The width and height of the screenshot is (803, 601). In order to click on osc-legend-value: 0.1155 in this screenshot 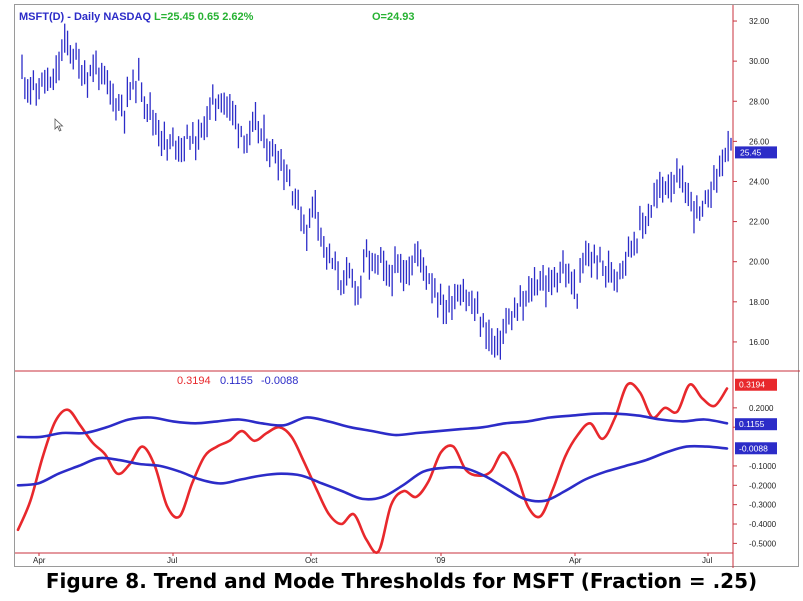, I will do `click(236, 381)`.